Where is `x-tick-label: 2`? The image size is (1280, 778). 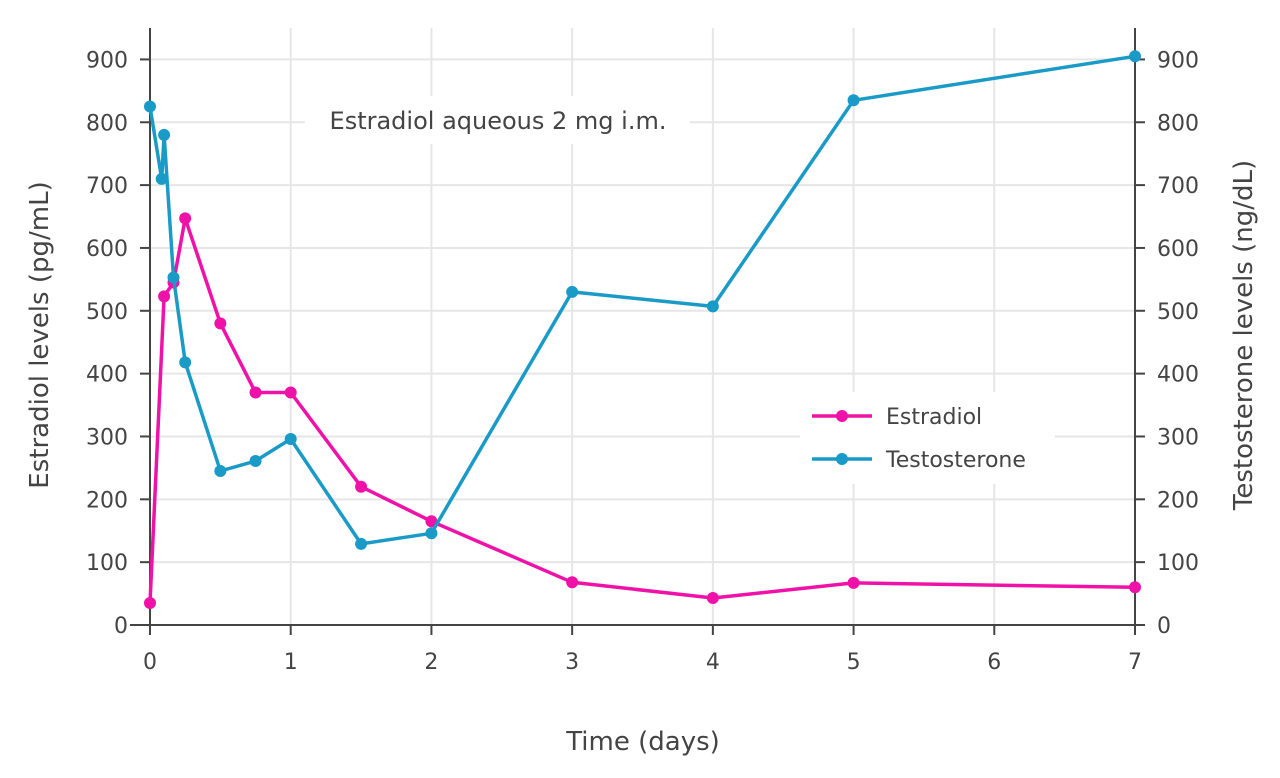 x-tick-label: 2 is located at coordinates (431, 662).